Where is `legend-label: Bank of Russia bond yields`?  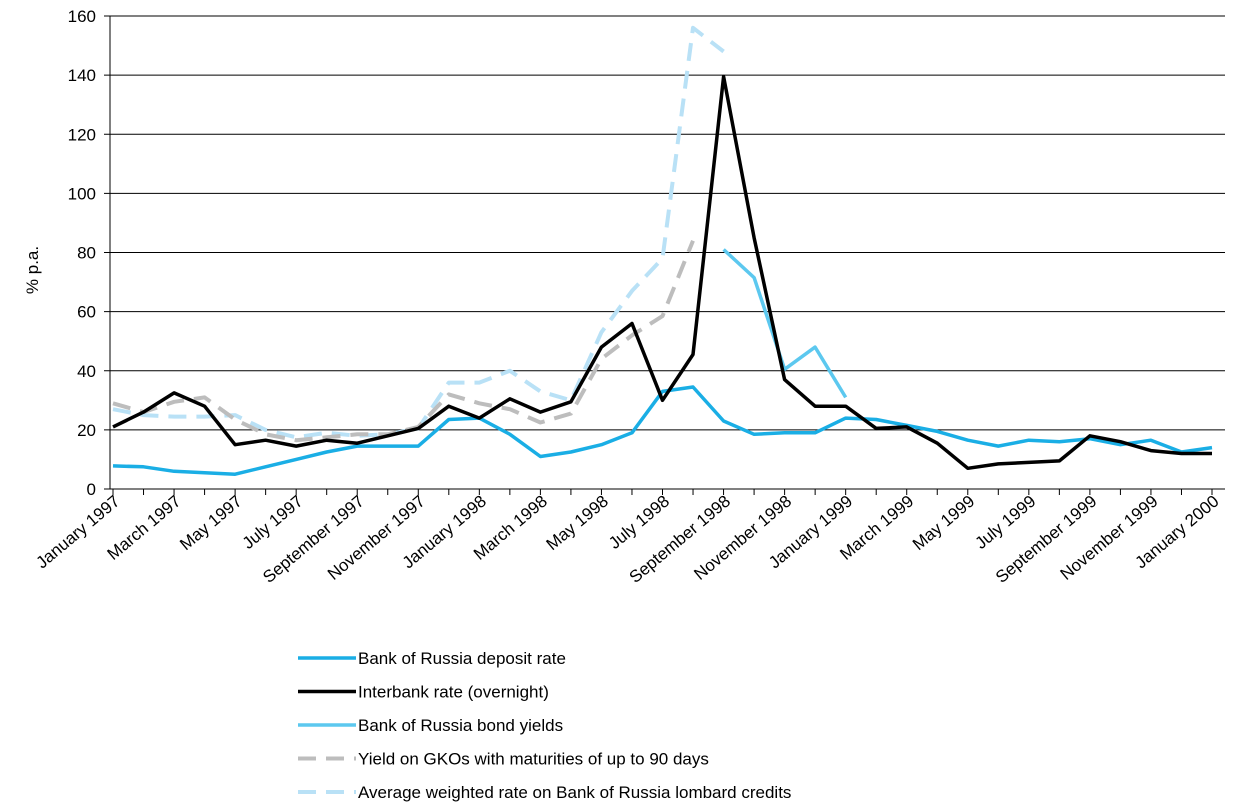 legend-label: Bank of Russia bond yields is located at coordinates (460, 725).